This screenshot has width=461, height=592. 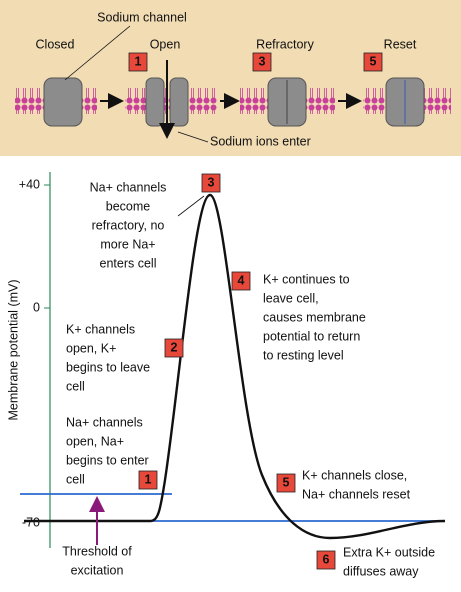 What do you see at coordinates (303, 355) in the screenshot?
I see `annotation-line: to resting level` at bounding box center [303, 355].